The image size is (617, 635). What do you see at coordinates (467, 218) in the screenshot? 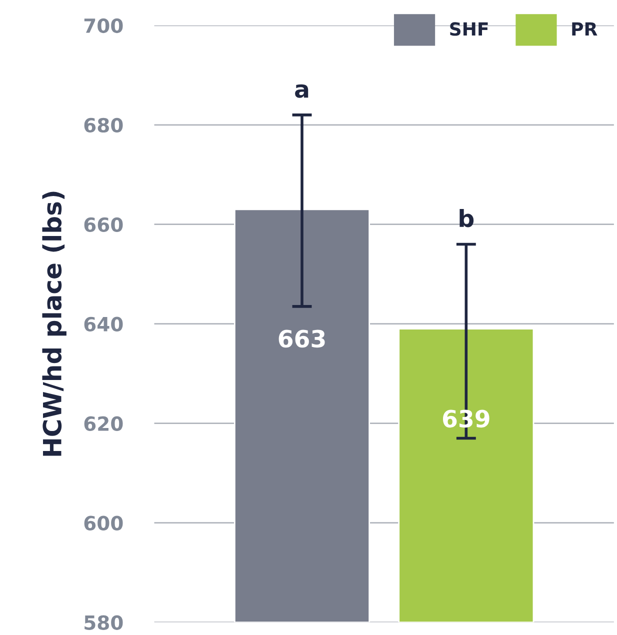
I see `annotation: b` at bounding box center [467, 218].